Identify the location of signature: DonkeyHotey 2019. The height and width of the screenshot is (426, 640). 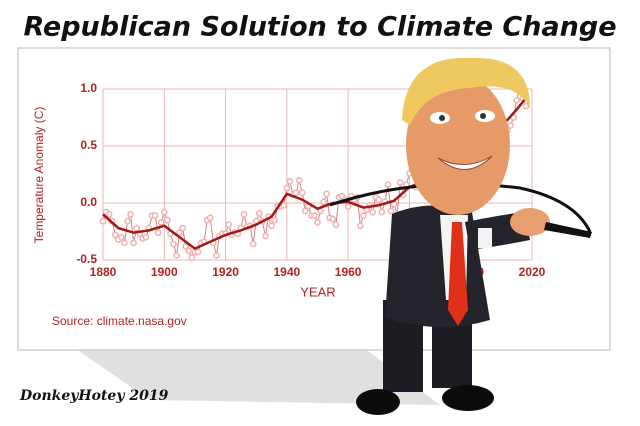
(94, 396).